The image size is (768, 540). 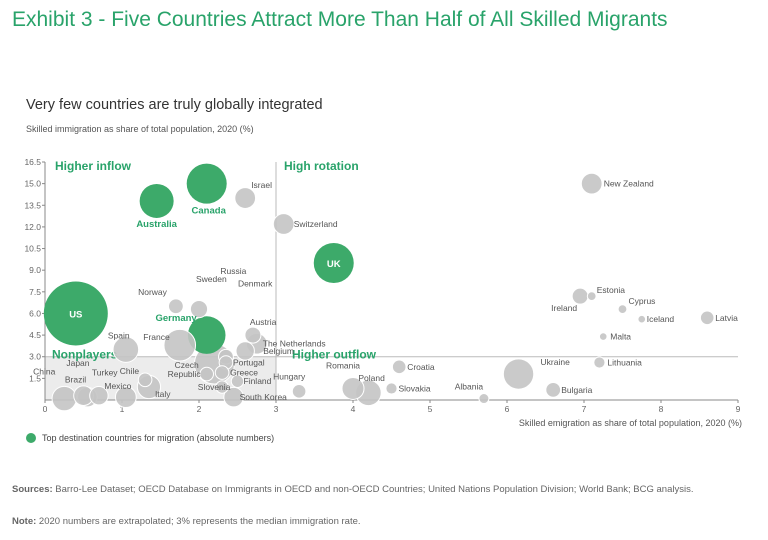 What do you see at coordinates (343, 365) in the screenshot?
I see `point-label-romania: Romania` at bounding box center [343, 365].